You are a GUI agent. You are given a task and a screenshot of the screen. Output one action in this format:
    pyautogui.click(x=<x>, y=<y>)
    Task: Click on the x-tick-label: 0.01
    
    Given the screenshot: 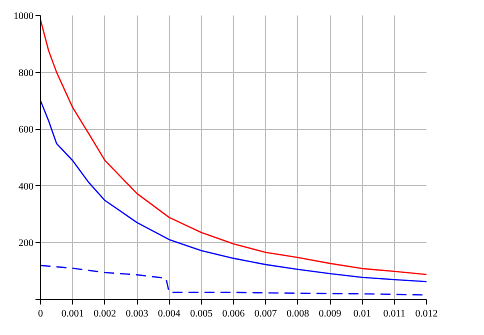 What is the action you would take?
    pyautogui.click(x=362, y=314)
    